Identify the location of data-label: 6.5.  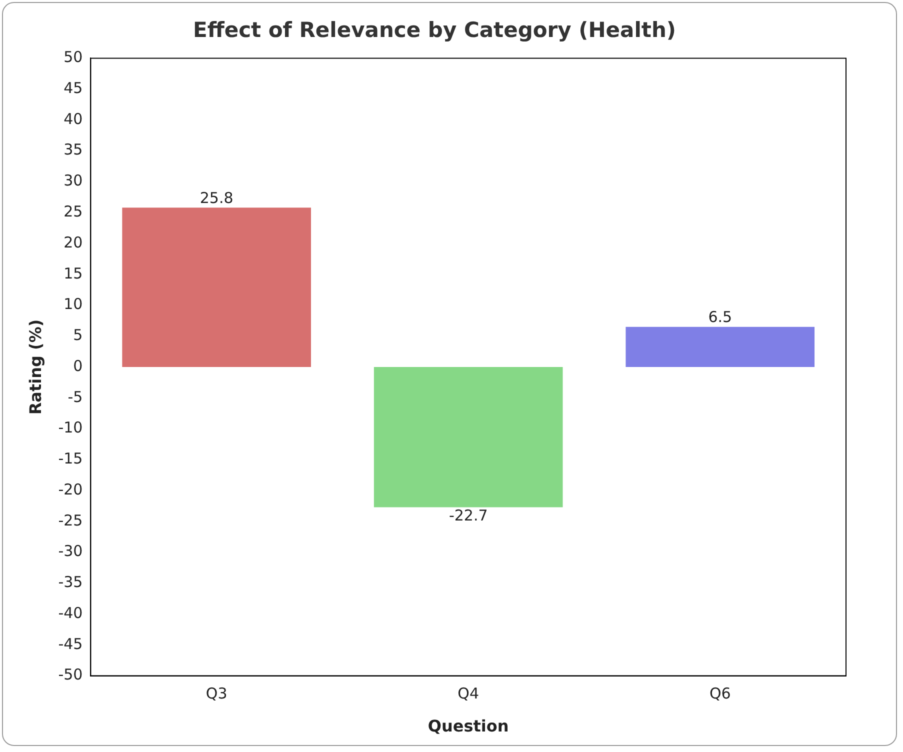
(720, 317).